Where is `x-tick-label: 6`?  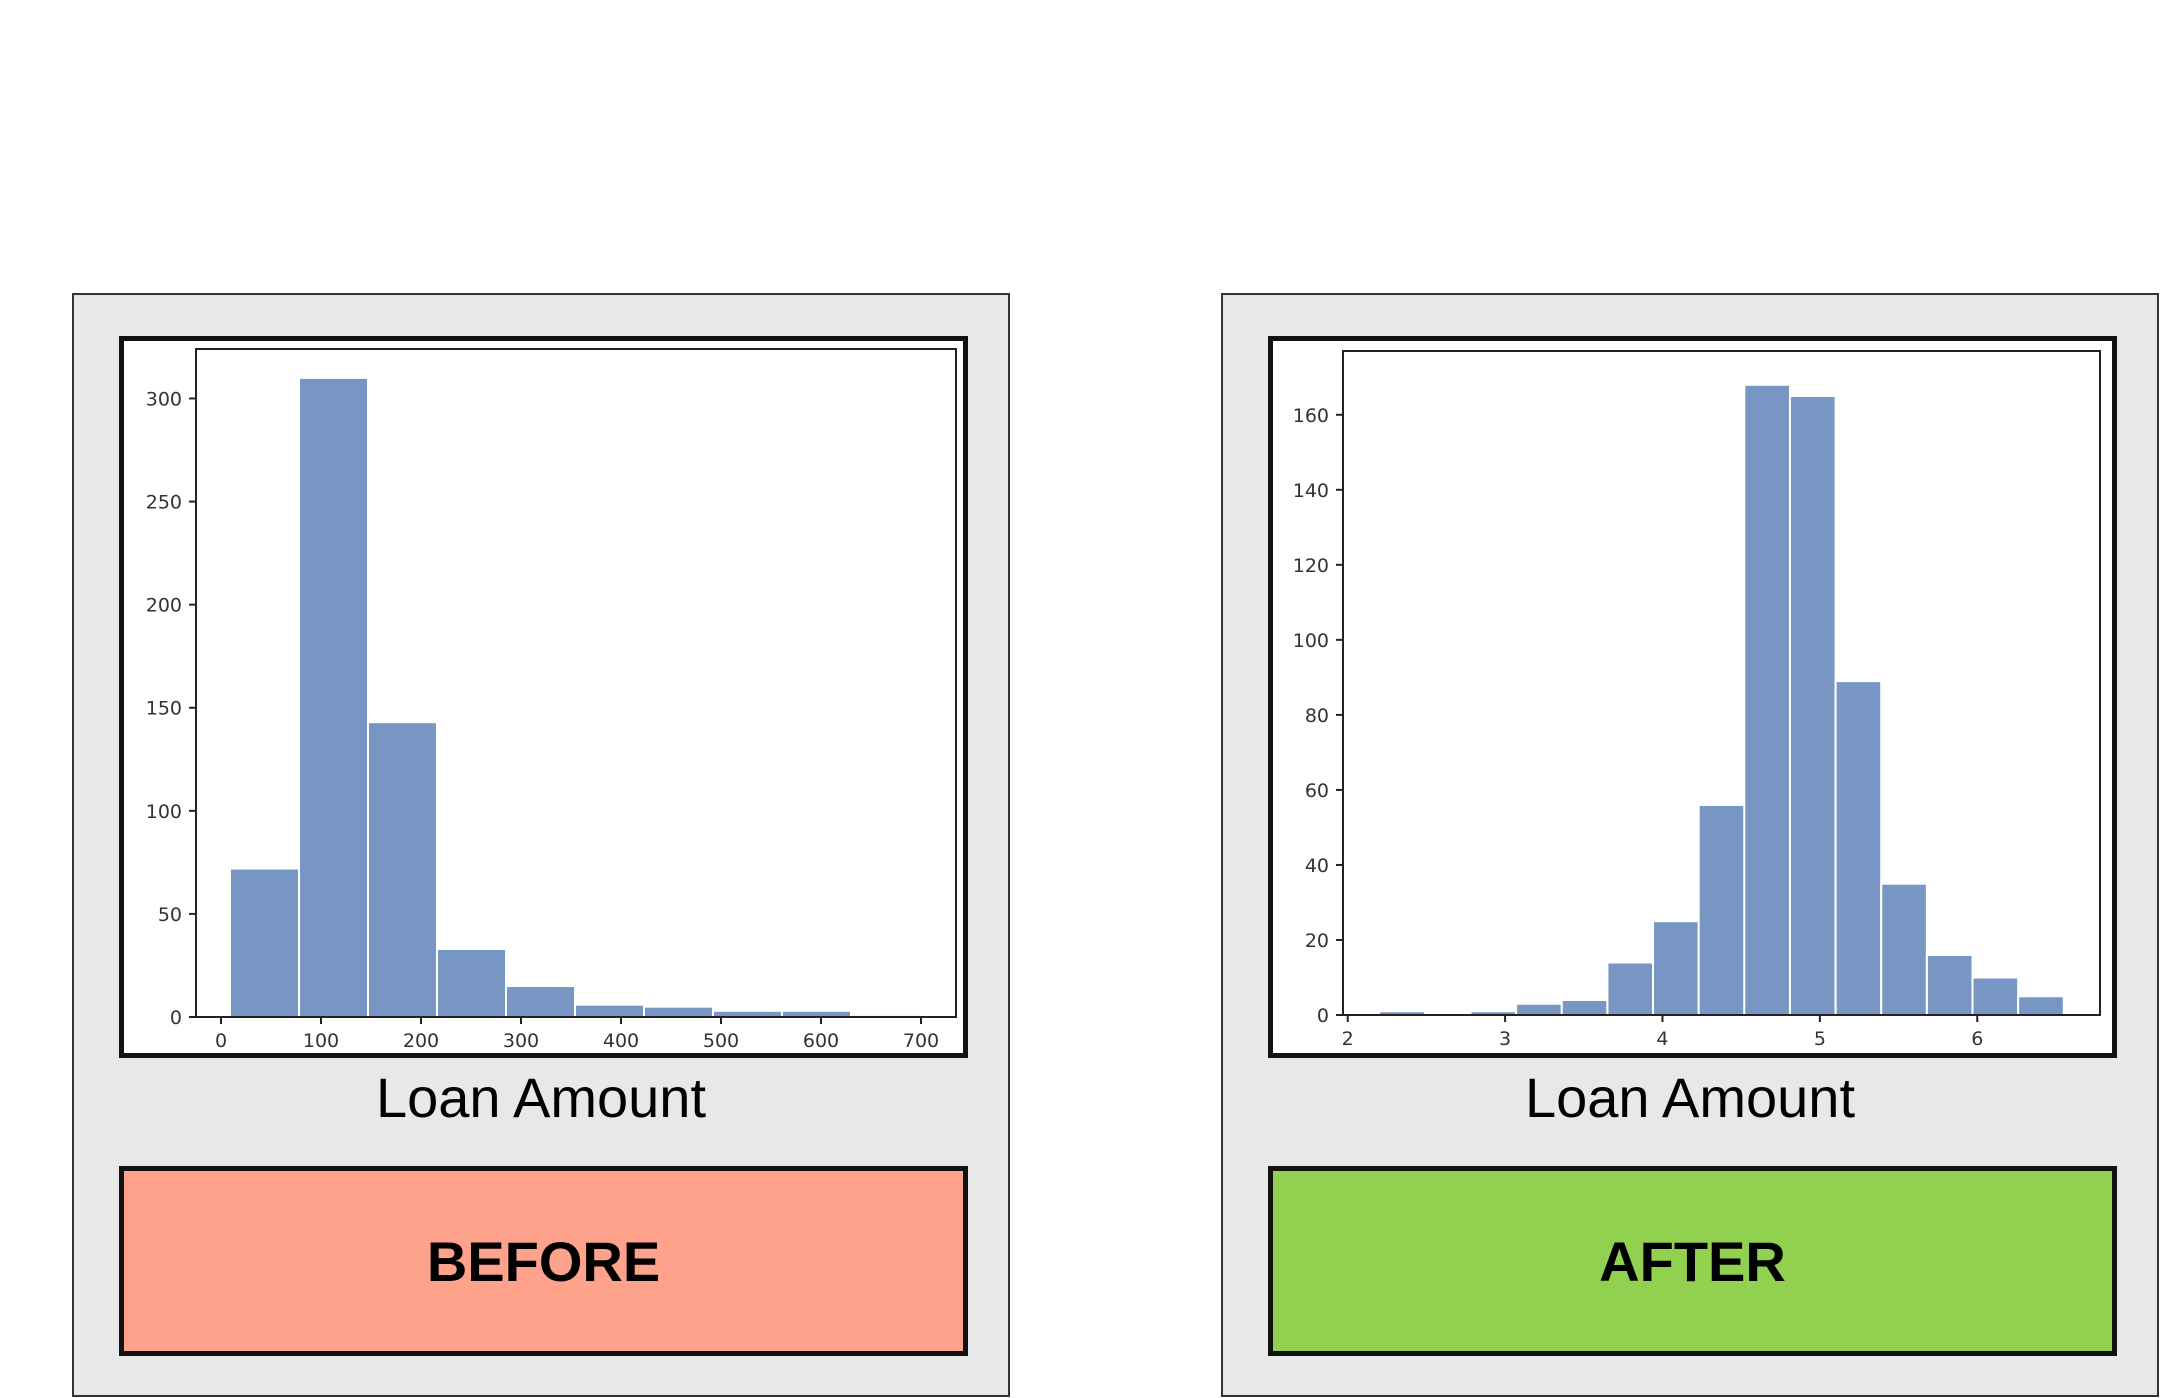
x-tick-label: 6 is located at coordinates (1977, 1039).